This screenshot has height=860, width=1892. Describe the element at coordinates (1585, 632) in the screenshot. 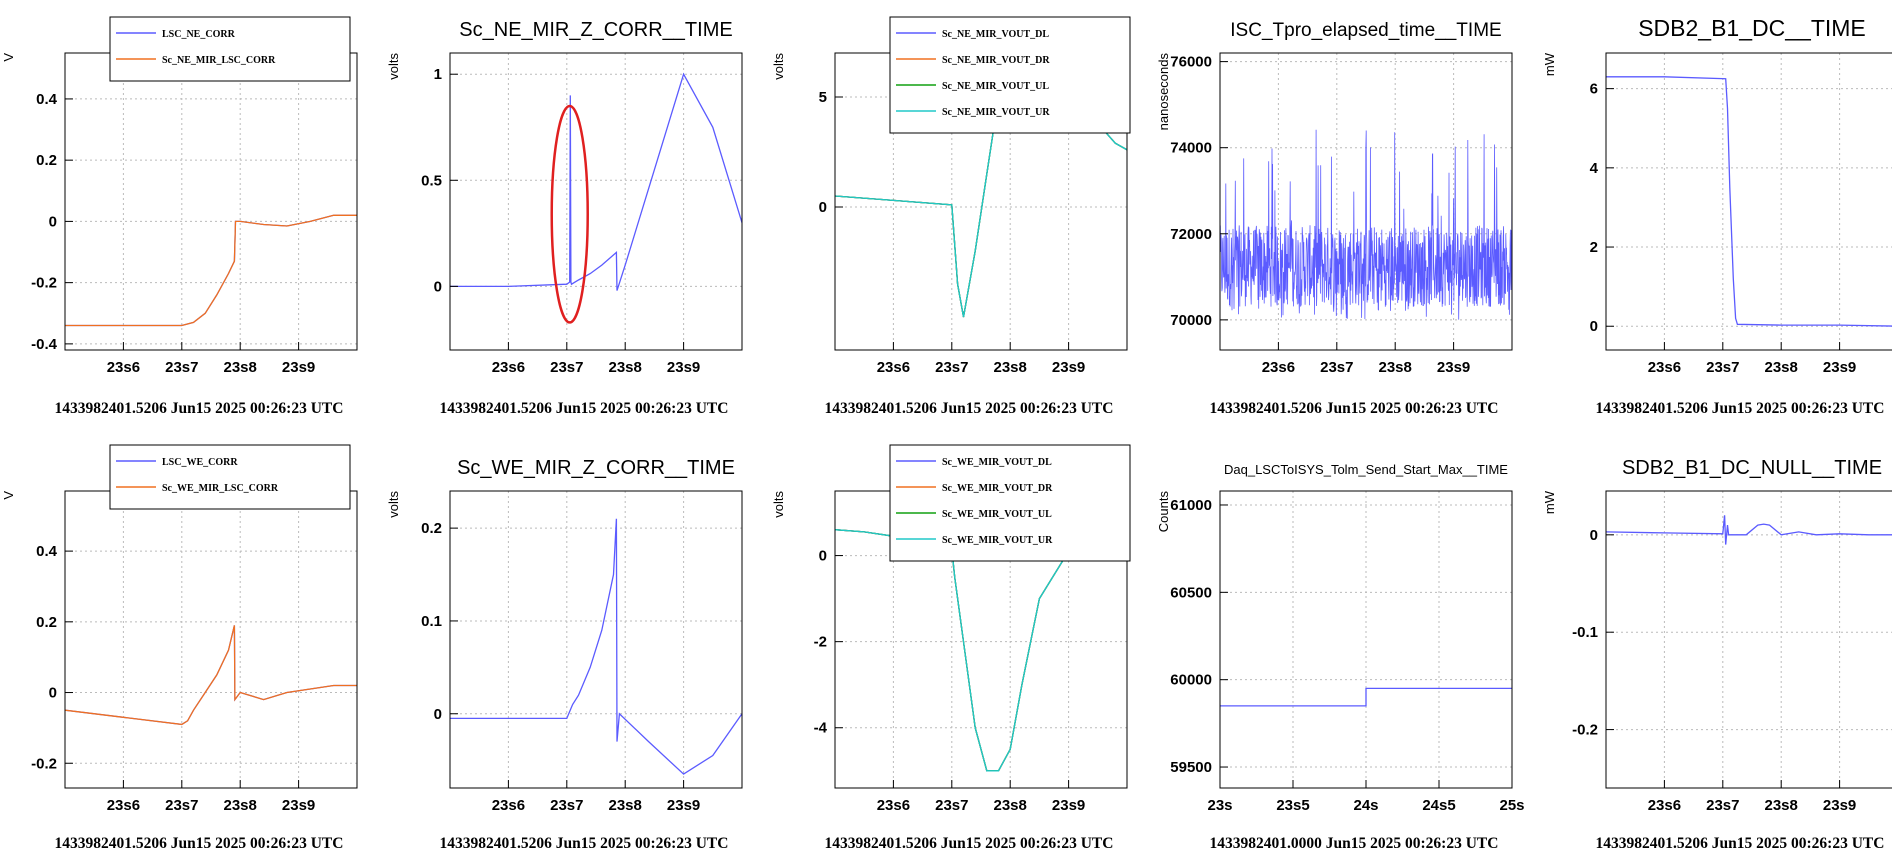

I see `y-tick-label: -0.1` at that location.